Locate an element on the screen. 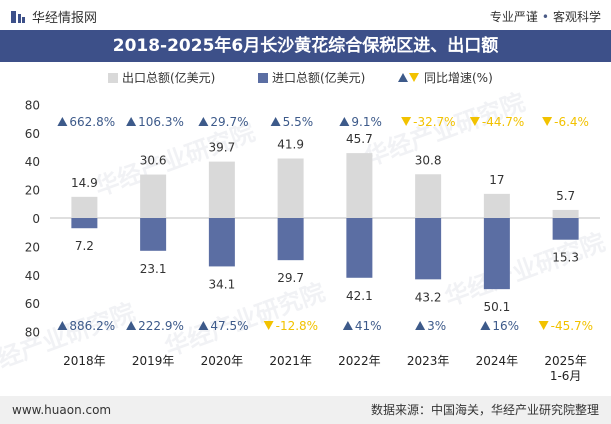  header-bar: 华经情报网 专业严谨 • 客观科学 is located at coordinates (305, 15).